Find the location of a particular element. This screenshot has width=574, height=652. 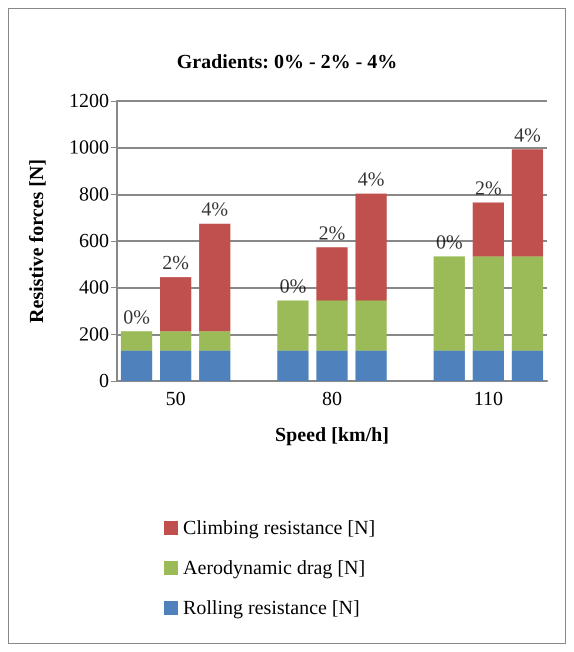

legend-label: Aerodynamic drag [N] is located at coordinates (274, 568).